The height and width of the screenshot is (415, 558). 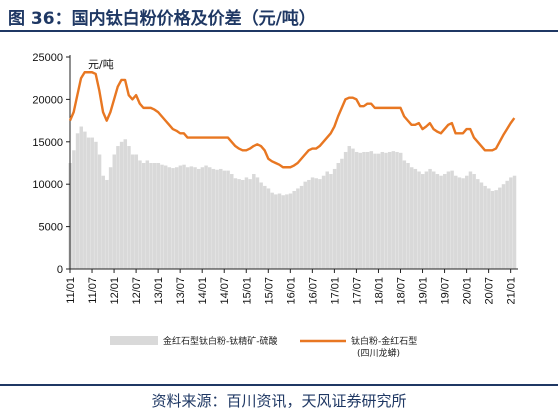 What do you see at coordinates (47, 143) in the screenshot?
I see `y-tick-label-3: 15000` at bounding box center [47, 143].